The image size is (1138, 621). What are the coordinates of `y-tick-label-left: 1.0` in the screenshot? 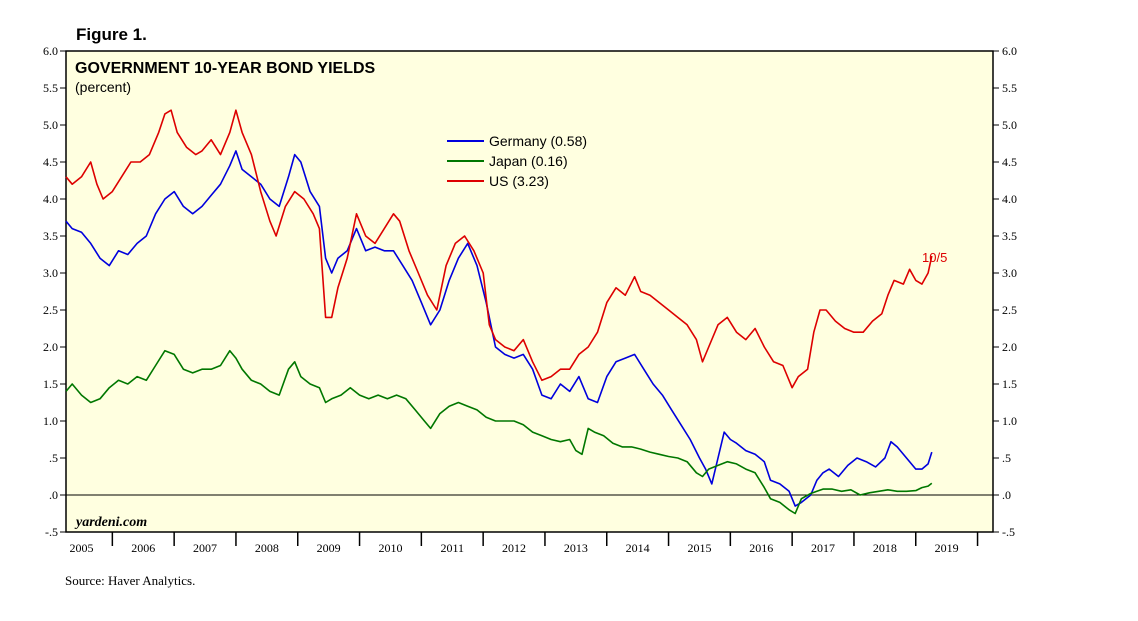 It's located at (50, 421).